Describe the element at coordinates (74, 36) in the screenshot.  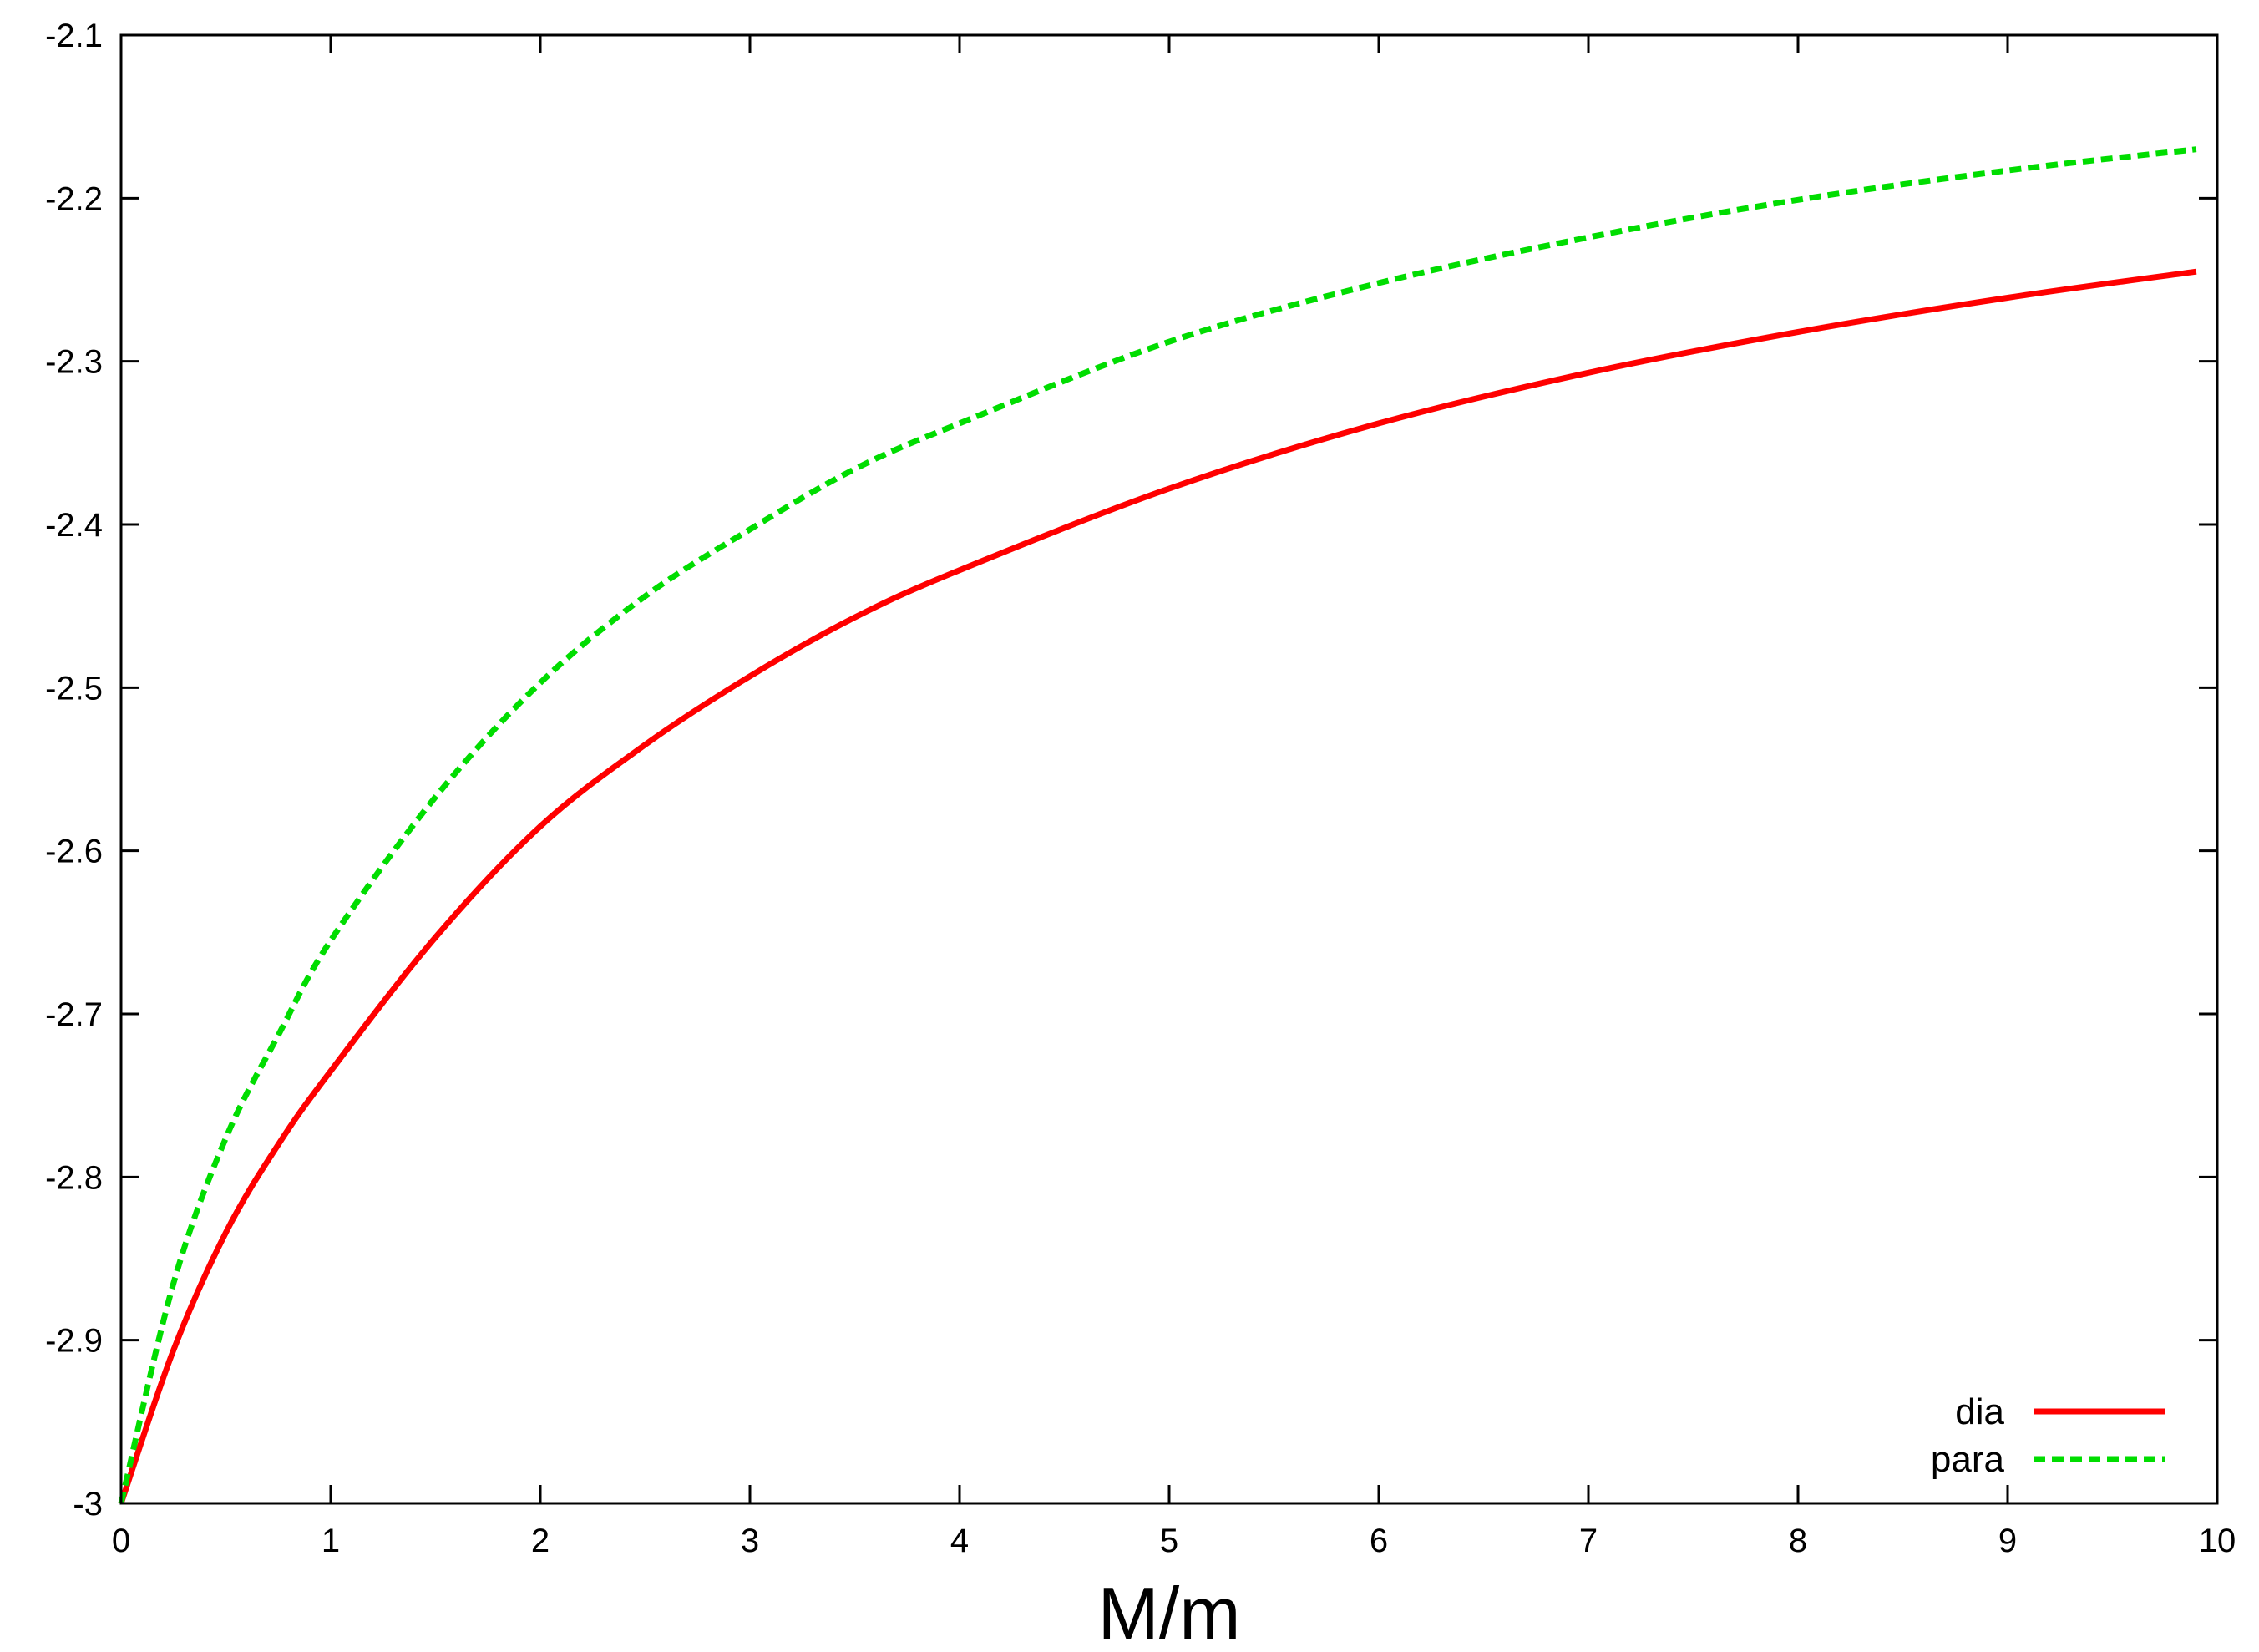
I see `y-tick-label: -2.1` at that location.